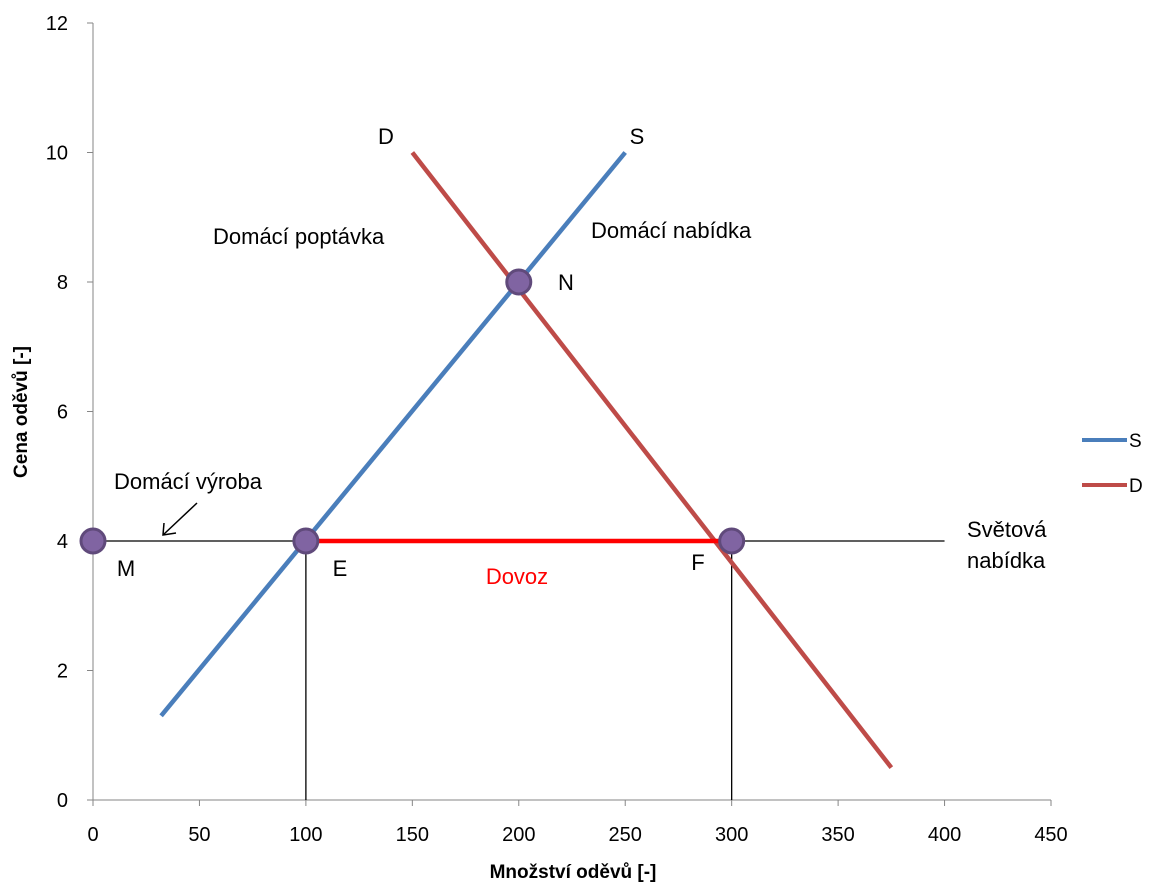 Image resolution: width=1155 pixels, height=886 pixels. Describe the element at coordinates (299, 236) in the screenshot. I see `domestic-demand-label: Domácí poptávka` at that location.